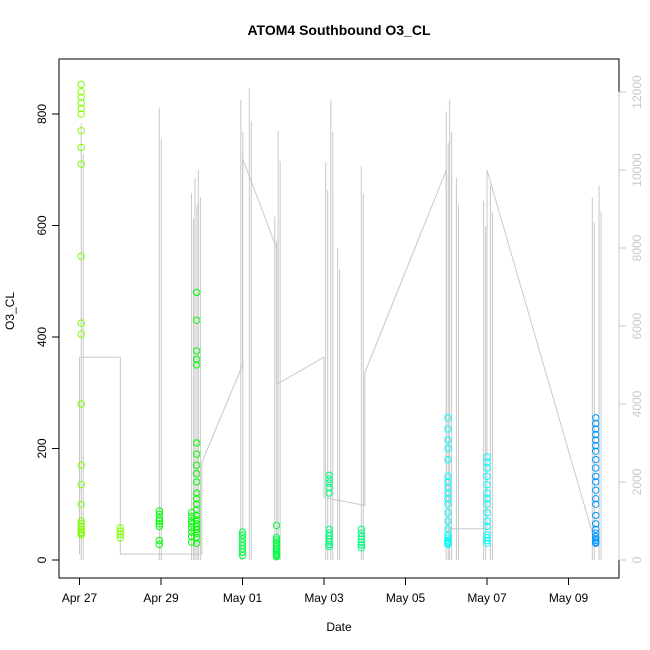 Image resolution: width=650 pixels, height=650 pixels. Describe the element at coordinates (569, 598) in the screenshot. I see `x-tick-label: May 09` at that location.